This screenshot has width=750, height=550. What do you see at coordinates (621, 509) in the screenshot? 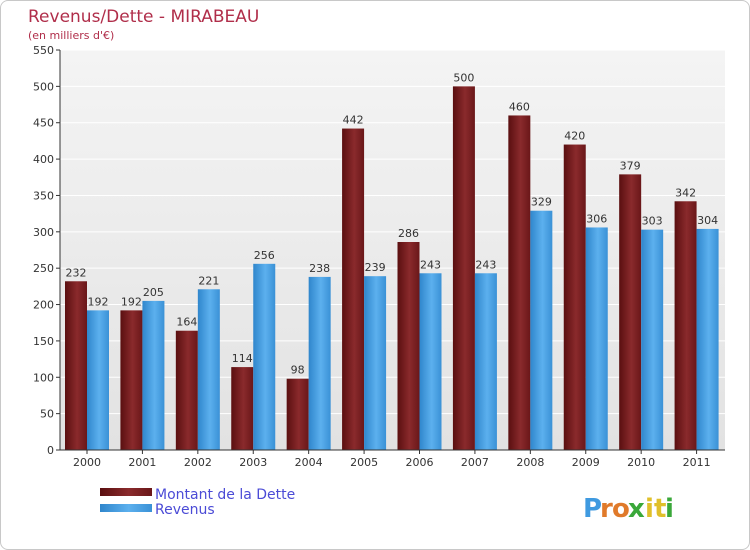
I see `logo-letter: o` at bounding box center [621, 509].